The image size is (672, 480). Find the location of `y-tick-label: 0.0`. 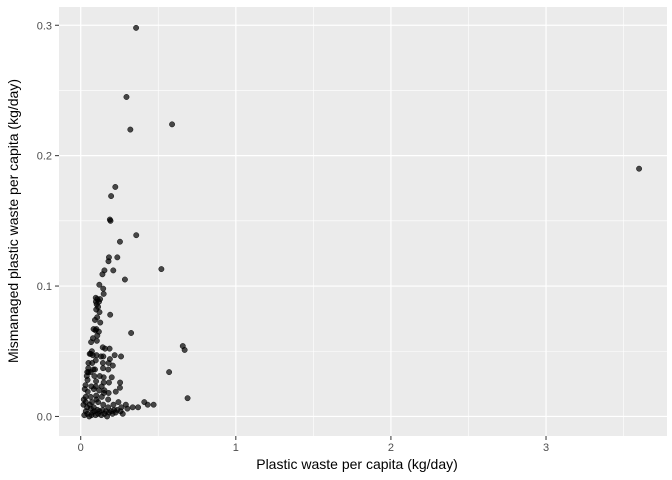

y-tick-label: 0.0 is located at coordinates (44, 417).